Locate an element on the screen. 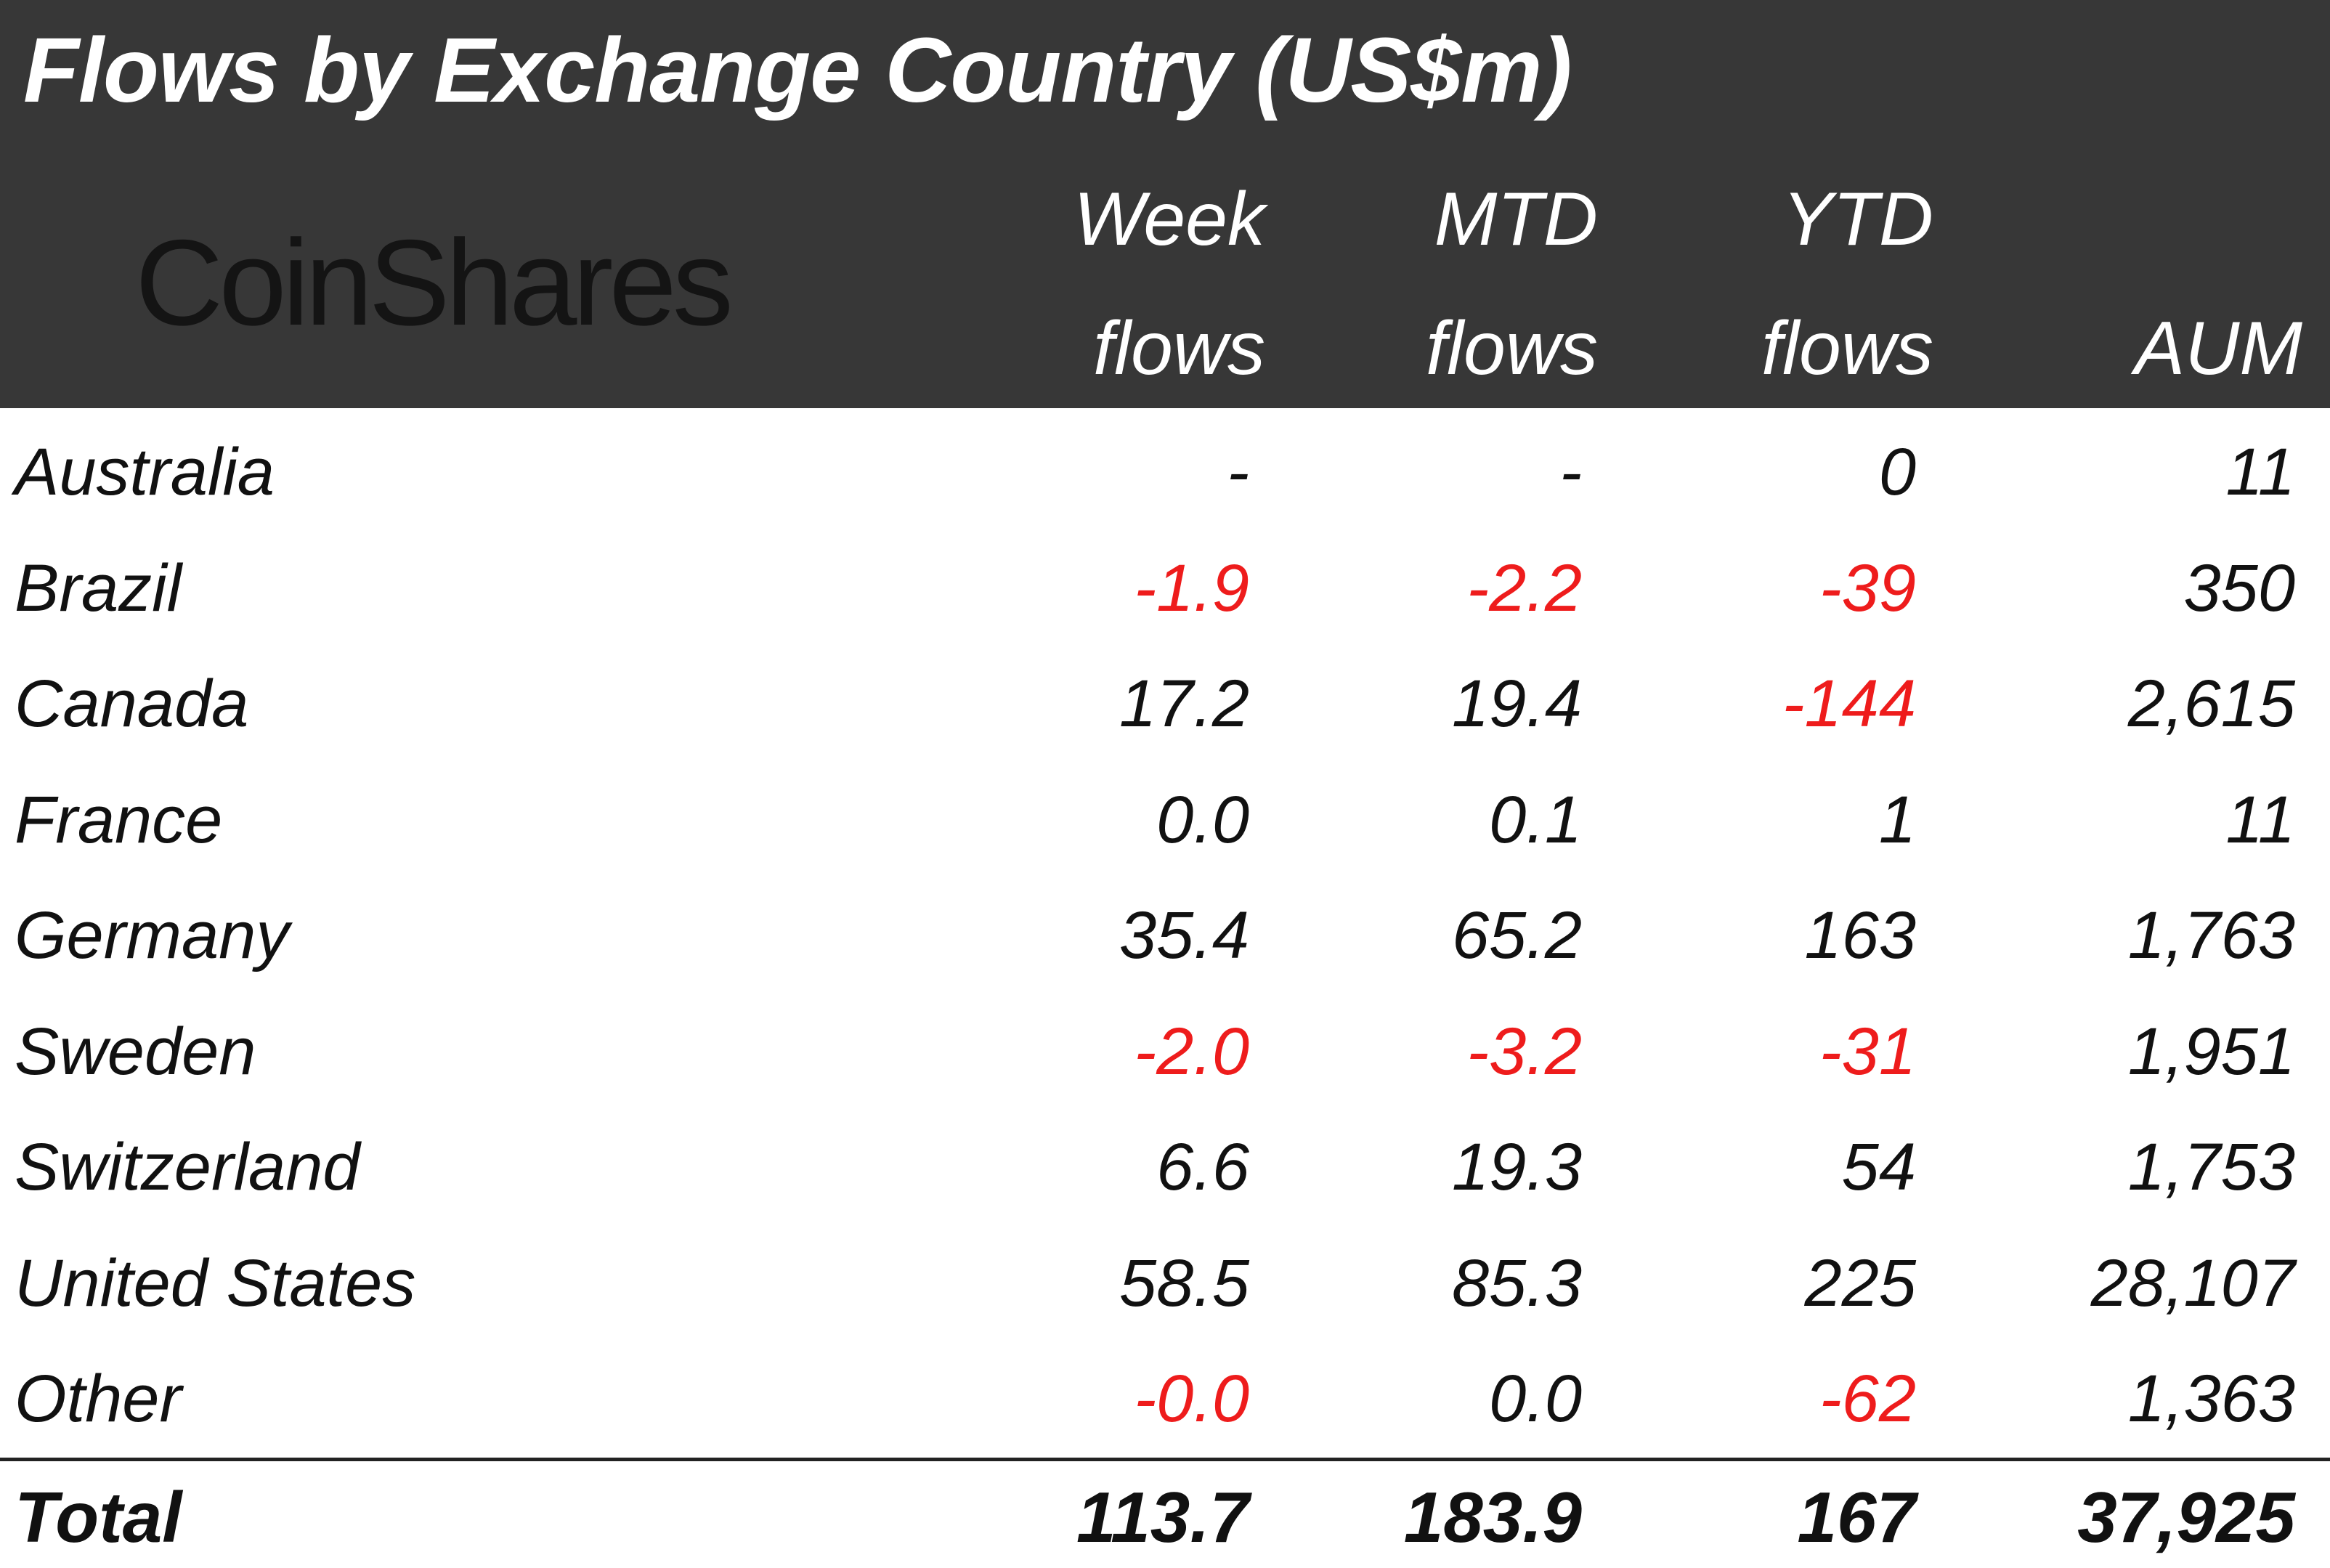 Image resolution: width=2330 pixels, height=1568 pixels. country-label: United States is located at coordinates (215, 1283).